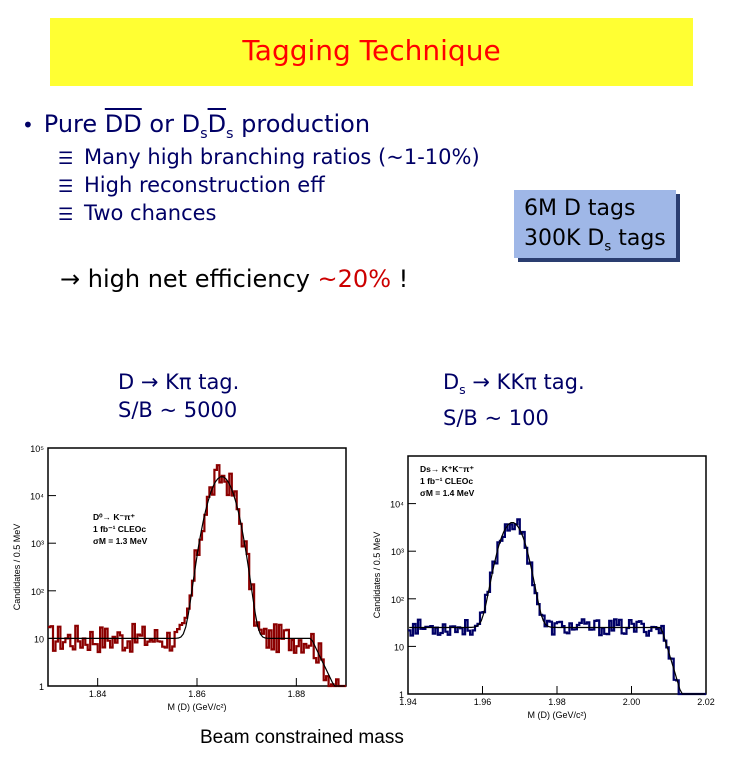 The width and height of the screenshot is (756, 780). I want to click on net-eff-text: high net efficiency, so click(199, 279).